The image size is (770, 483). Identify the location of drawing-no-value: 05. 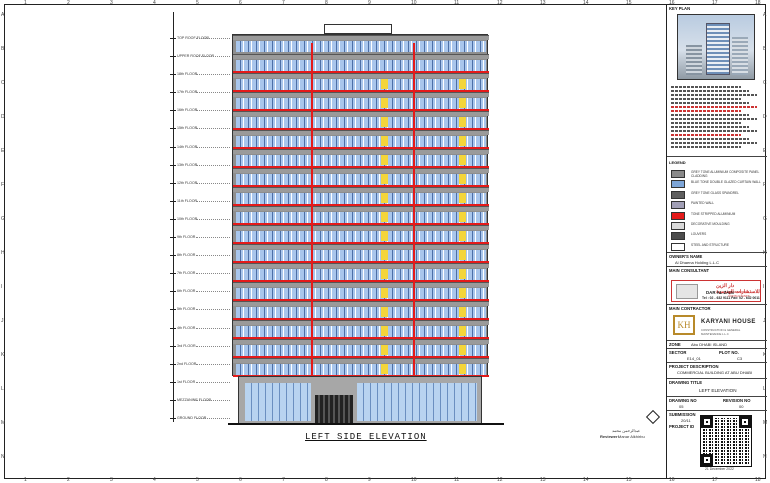
(681, 406).